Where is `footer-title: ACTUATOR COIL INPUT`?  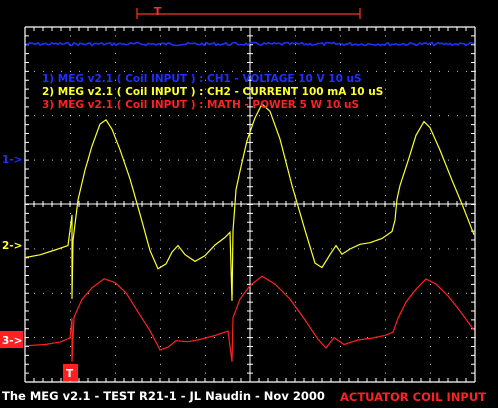 footer-title: ACTUATOR COIL INPUT is located at coordinates (413, 397).